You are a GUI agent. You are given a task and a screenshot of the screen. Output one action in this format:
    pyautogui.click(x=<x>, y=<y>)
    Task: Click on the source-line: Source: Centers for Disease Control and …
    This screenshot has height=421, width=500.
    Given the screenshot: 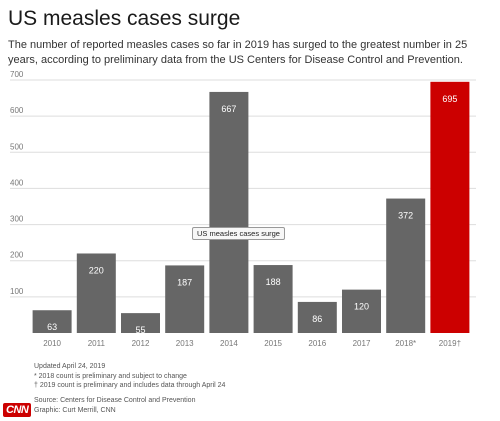 What is the action you would take?
    pyautogui.click(x=115, y=400)
    